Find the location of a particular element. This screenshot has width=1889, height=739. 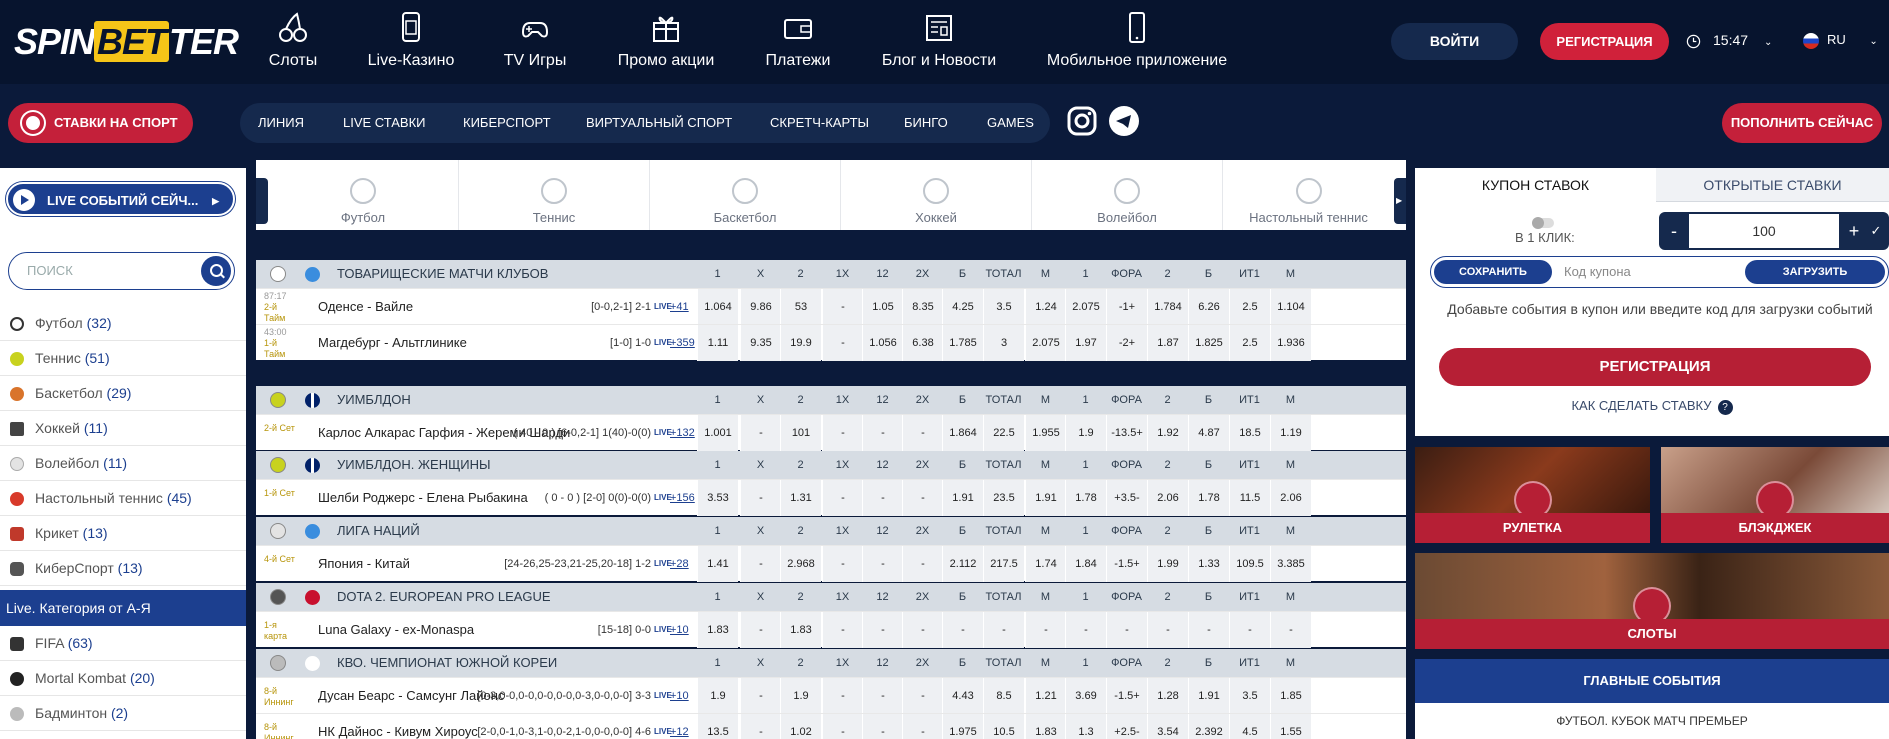

odds-cell: 23.5 is located at coordinates (1003, 498).